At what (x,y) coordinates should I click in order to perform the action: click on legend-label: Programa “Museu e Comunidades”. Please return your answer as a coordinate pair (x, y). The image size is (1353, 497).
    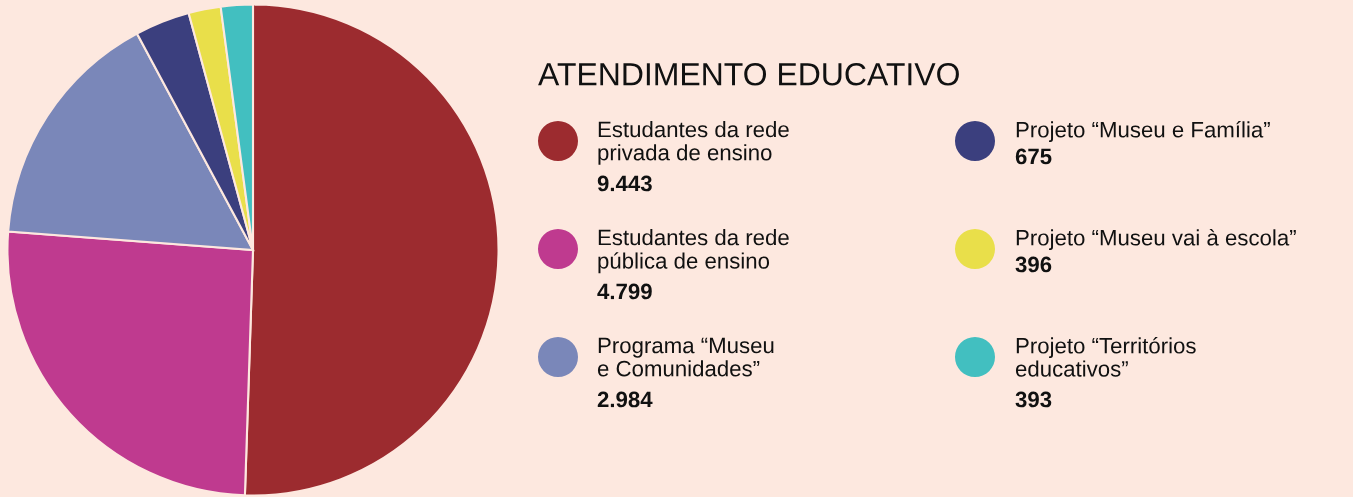
    Looking at the image, I should click on (685, 357).